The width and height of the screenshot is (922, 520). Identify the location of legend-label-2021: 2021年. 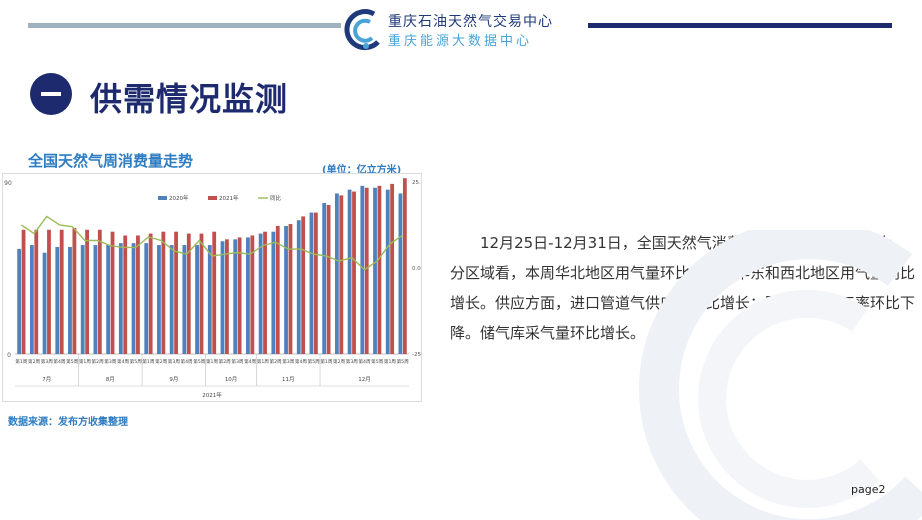
(229, 198).